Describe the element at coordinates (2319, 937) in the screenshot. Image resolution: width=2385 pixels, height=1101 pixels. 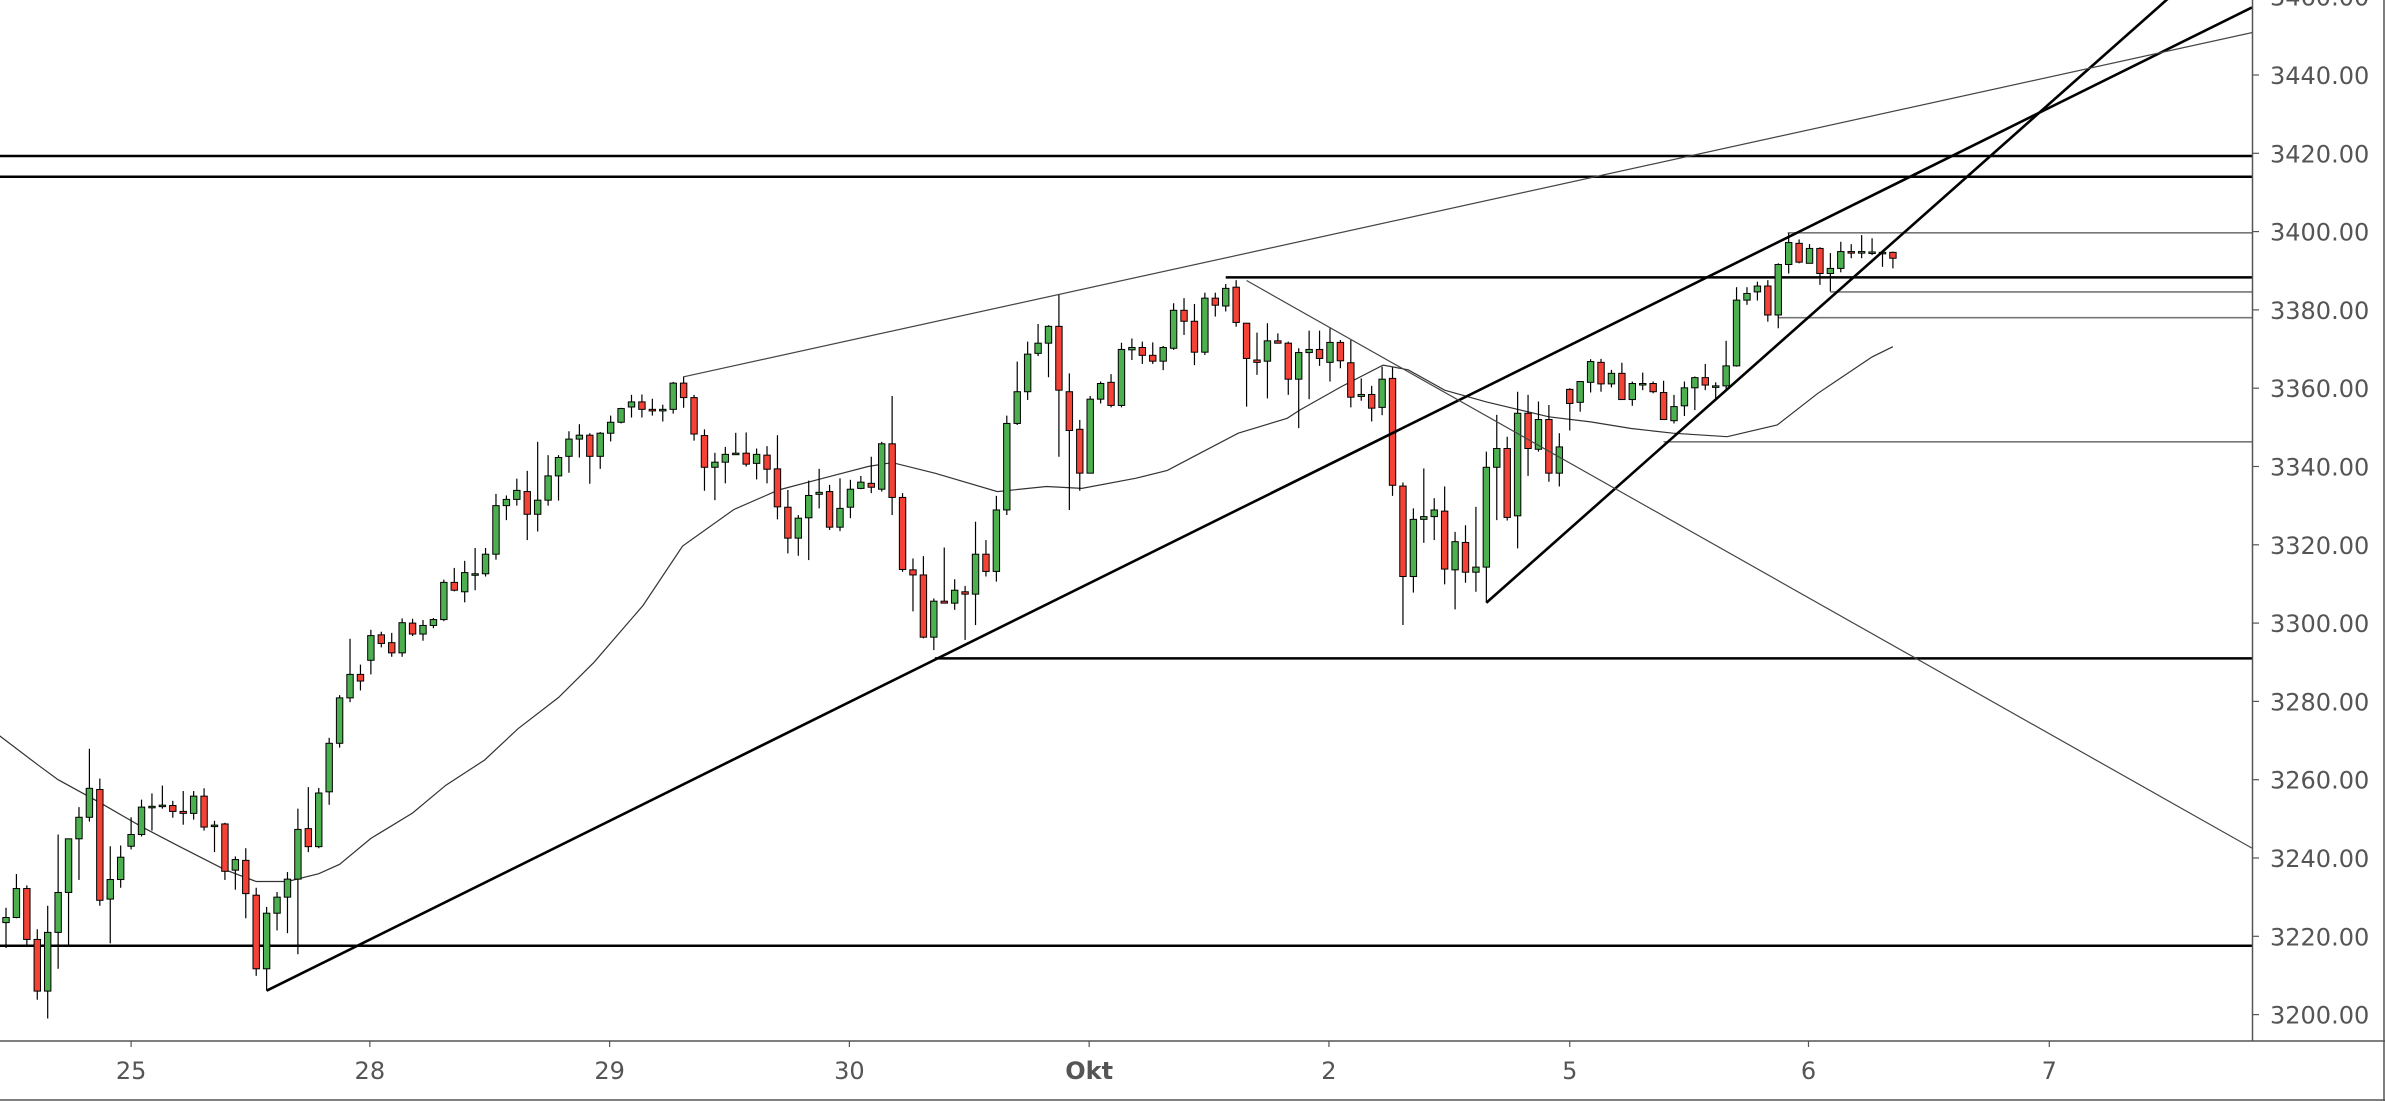
I see `price-label: 3220.00` at that location.